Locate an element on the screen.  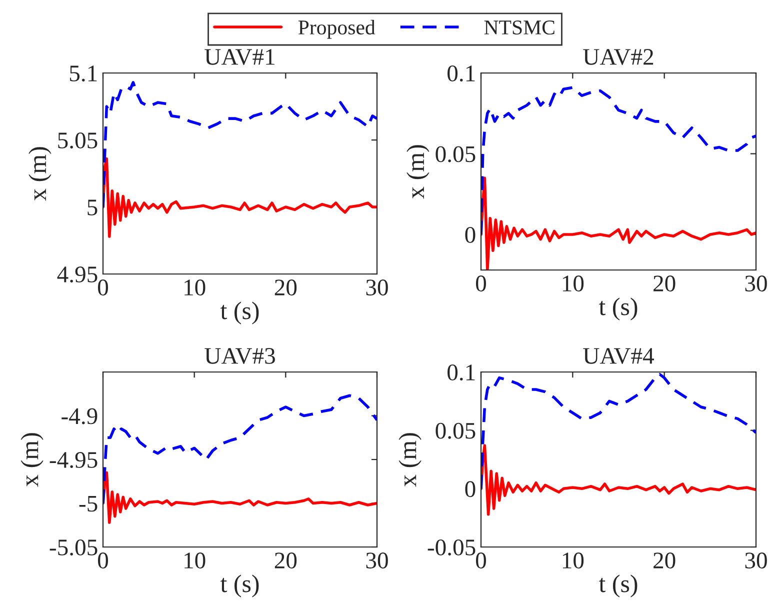
legend-label: NTSMC is located at coordinates (519, 27).